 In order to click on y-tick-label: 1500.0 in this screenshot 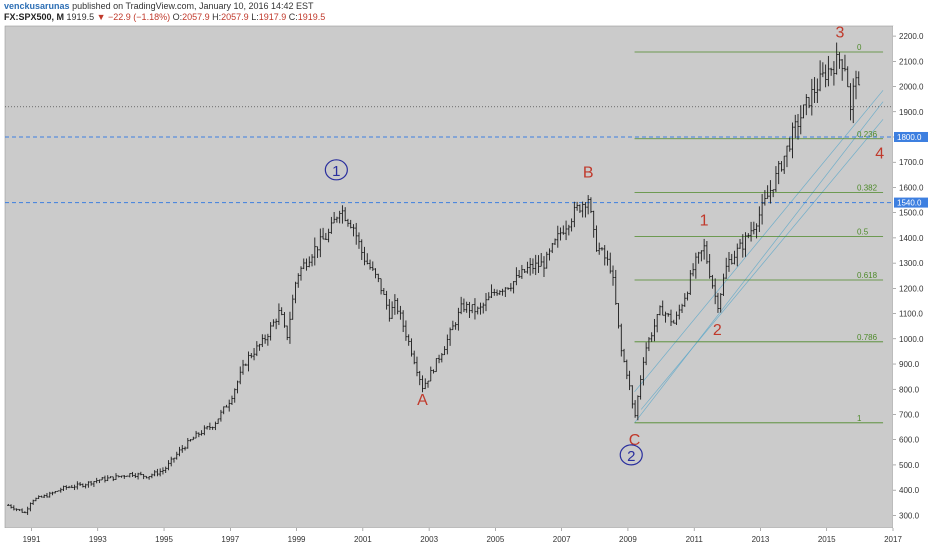, I will do `click(911, 213)`.